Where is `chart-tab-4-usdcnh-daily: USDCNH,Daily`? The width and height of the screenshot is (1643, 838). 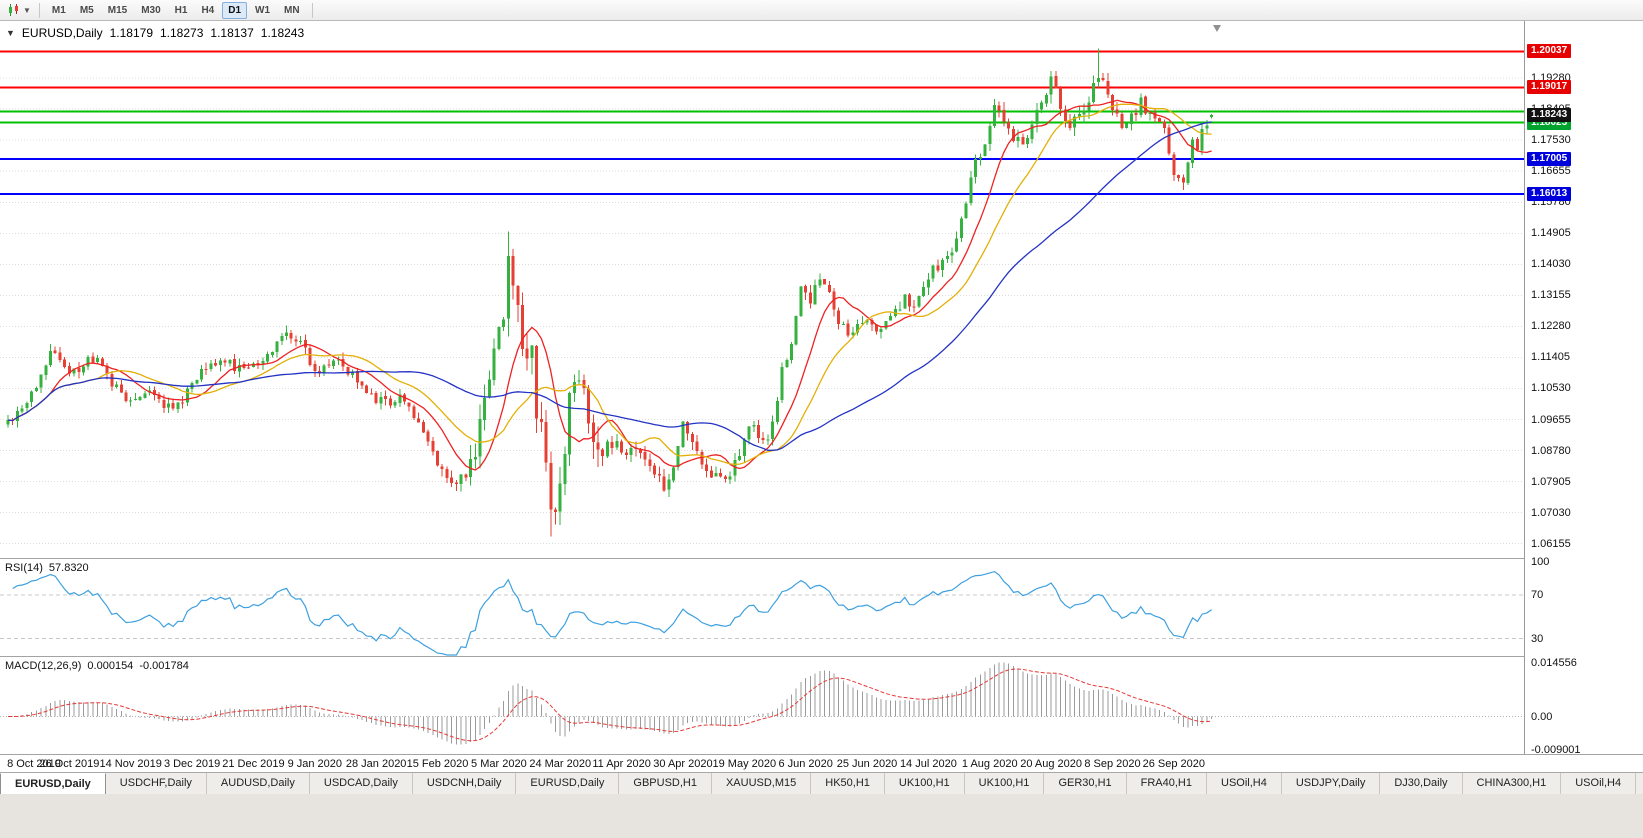 chart-tab-4-usdcnh-daily: USDCNH,Daily is located at coordinates (464, 783).